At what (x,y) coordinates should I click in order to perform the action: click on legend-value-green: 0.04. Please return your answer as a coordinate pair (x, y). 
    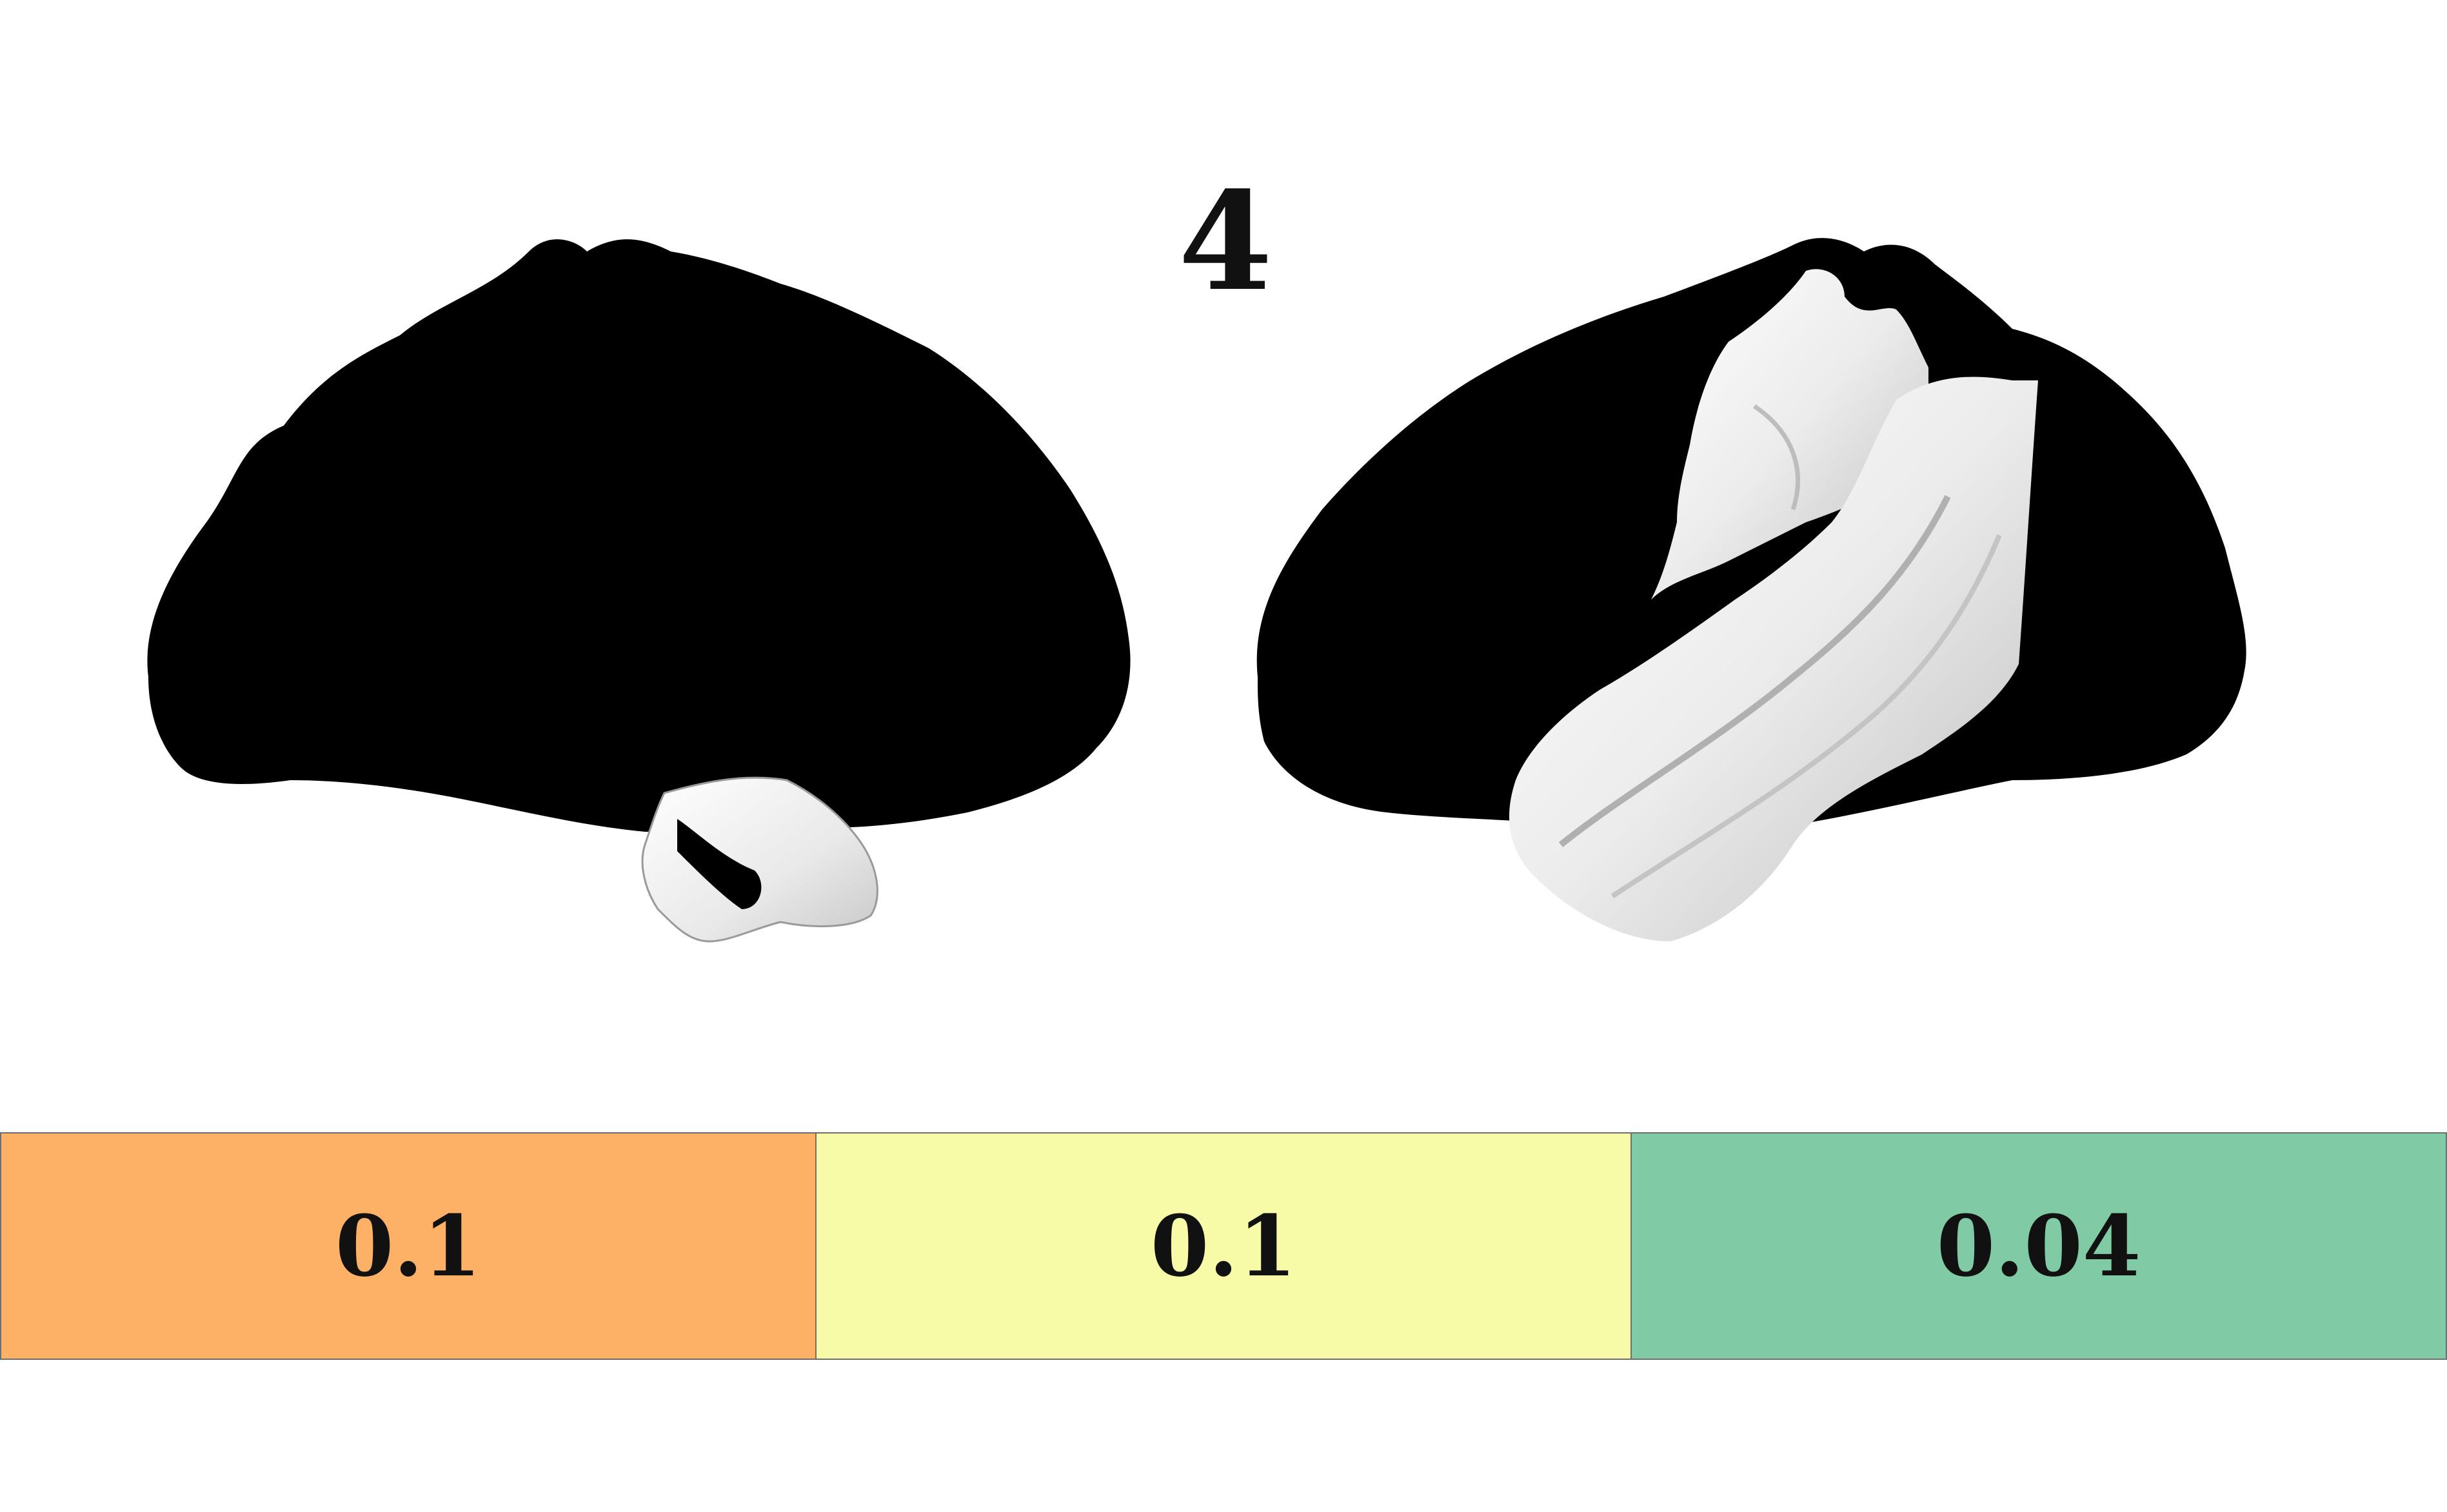
    Looking at the image, I should click on (2038, 1246).